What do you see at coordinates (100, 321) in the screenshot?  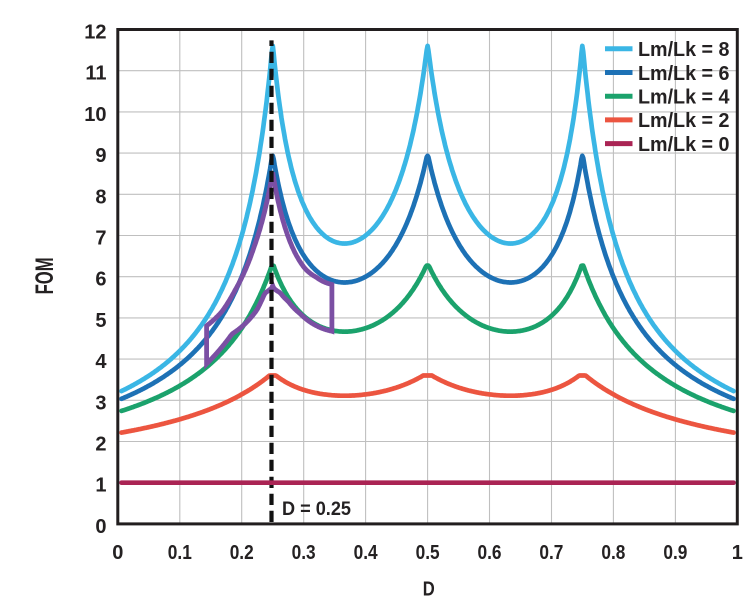 I see `svg-text: 5` at bounding box center [100, 321].